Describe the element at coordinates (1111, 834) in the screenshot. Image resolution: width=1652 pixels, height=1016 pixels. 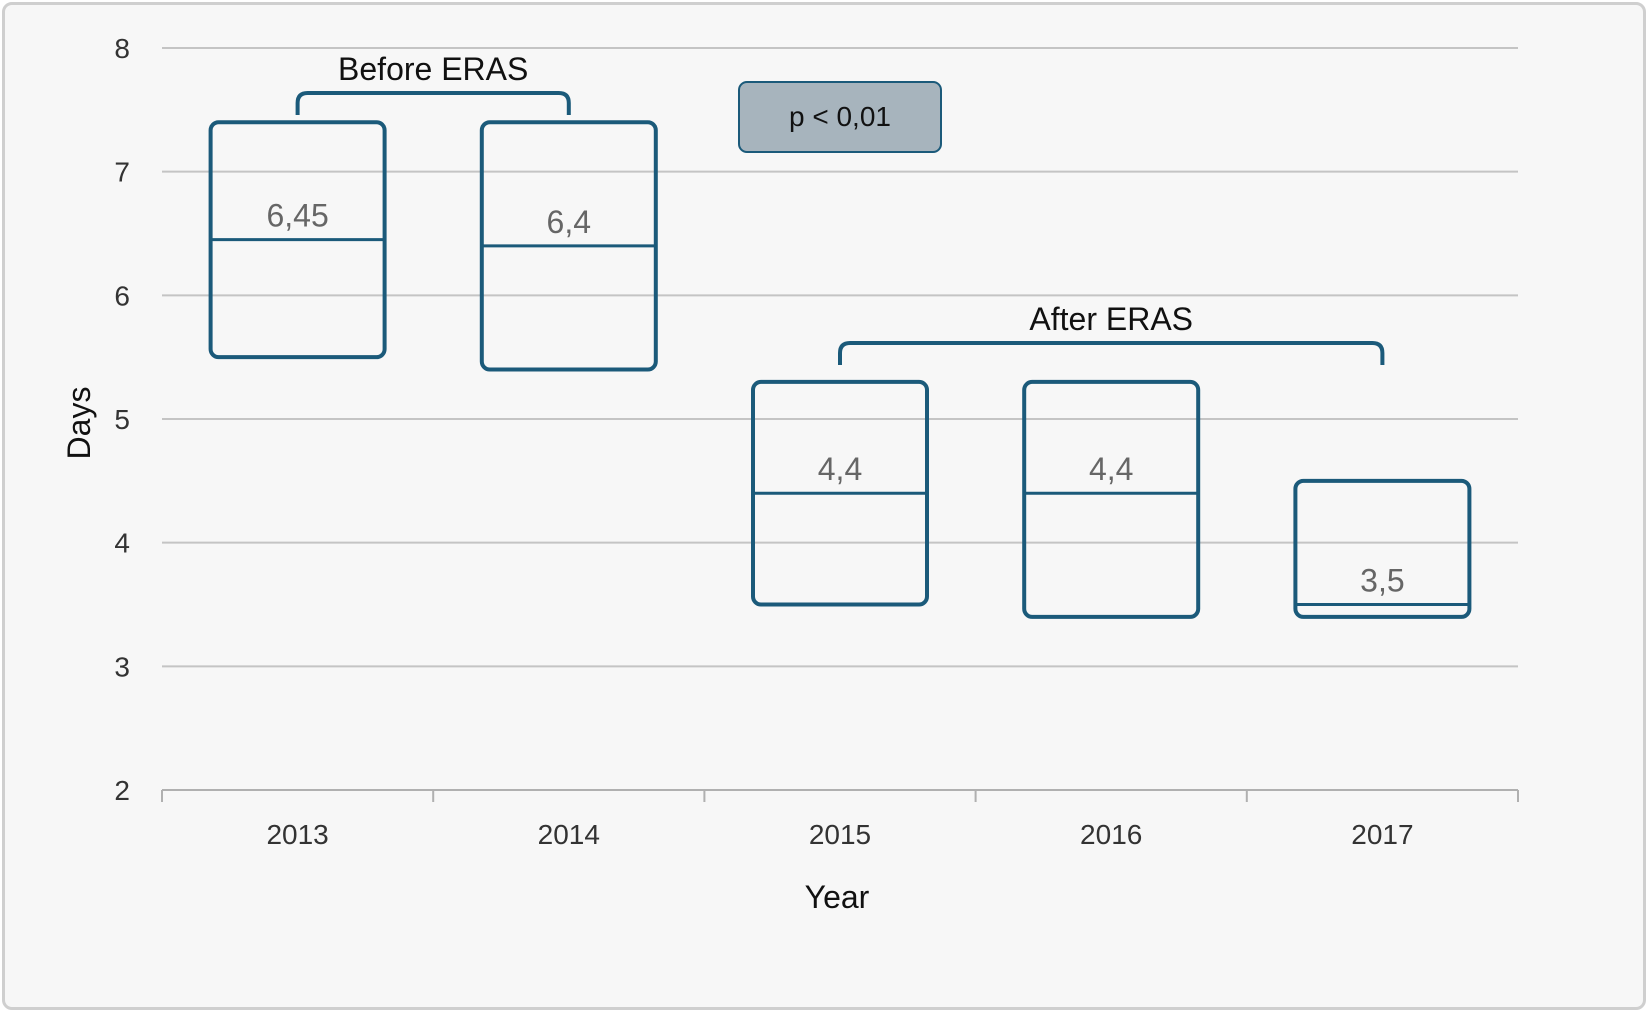
I see `x-tick-label: 2016` at that location.